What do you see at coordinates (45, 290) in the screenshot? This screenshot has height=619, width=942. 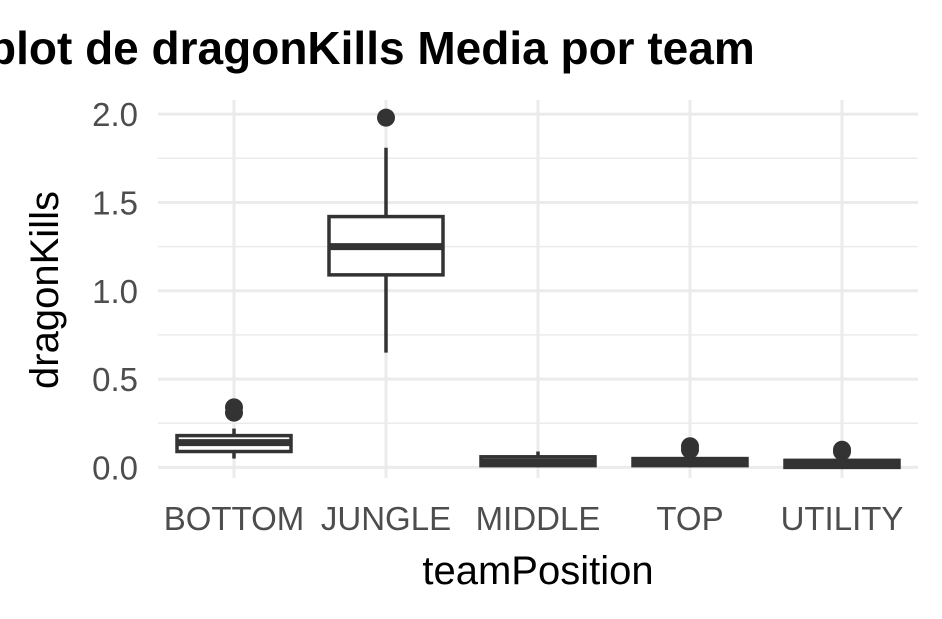 I see `y-axis-title: dragonKills` at bounding box center [45, 290].